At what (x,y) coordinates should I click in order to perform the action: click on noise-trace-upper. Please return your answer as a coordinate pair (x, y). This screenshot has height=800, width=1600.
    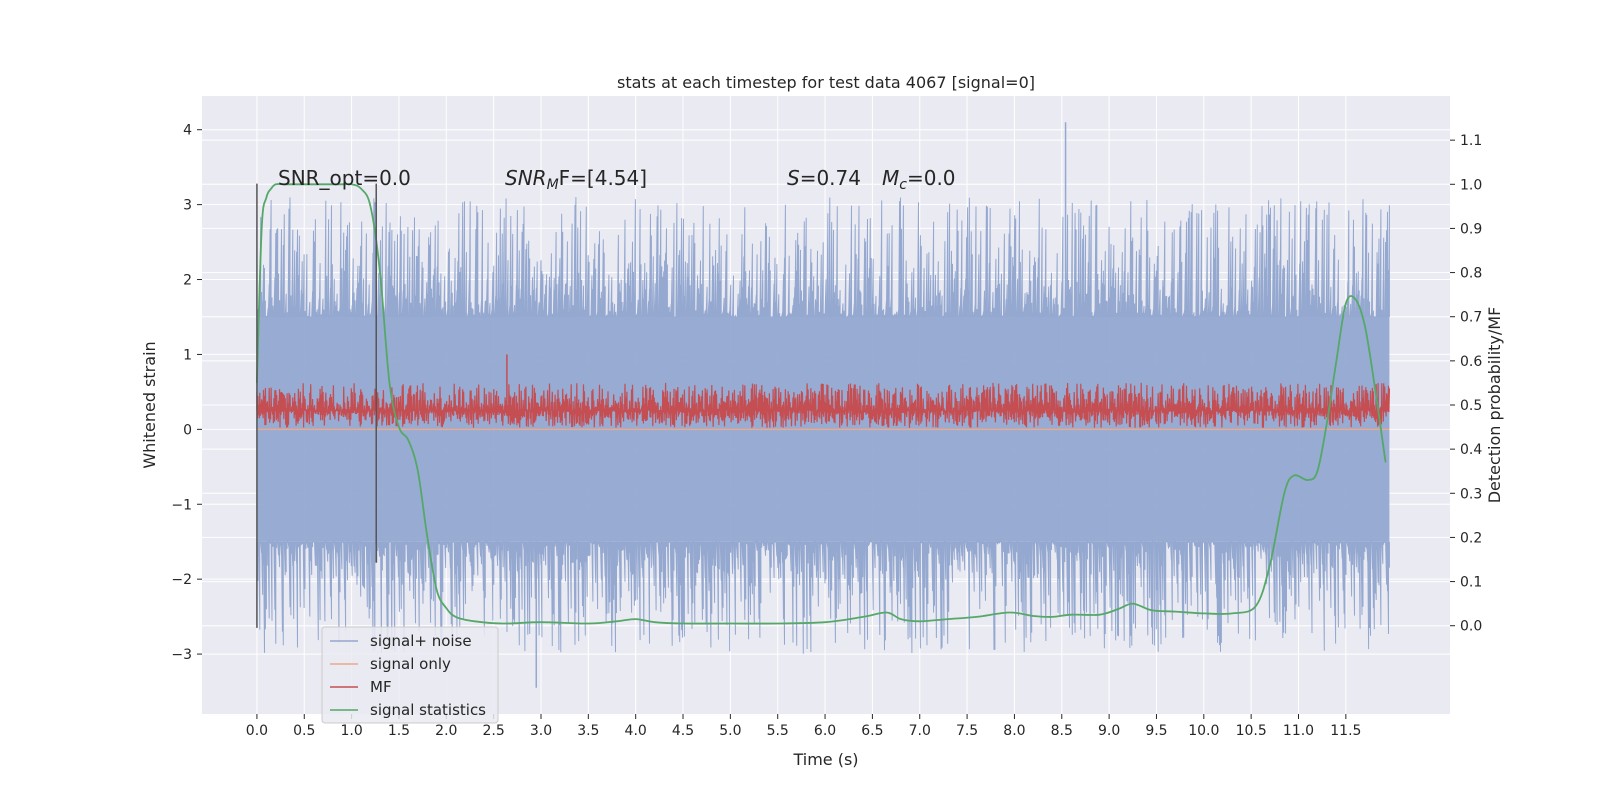
    Looking at the image, I should click on (823, 258).